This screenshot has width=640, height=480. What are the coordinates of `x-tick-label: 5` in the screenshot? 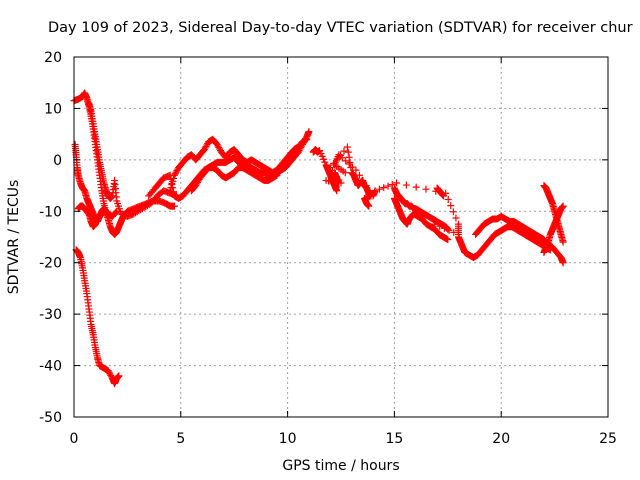 It's located at (180, 439).